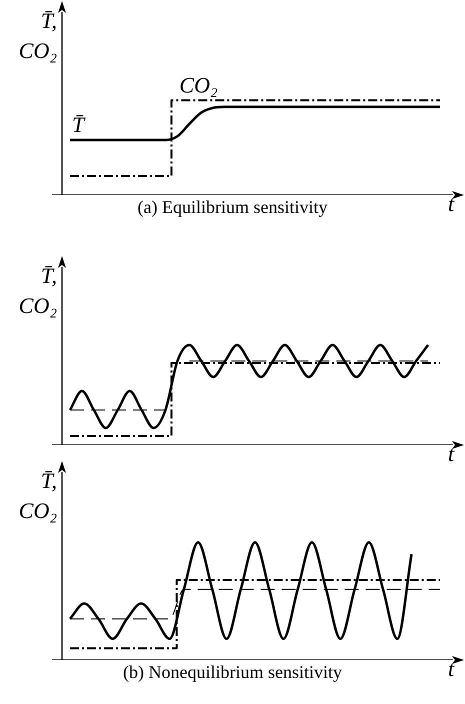  I want to click on text: (a) Equilibrium sensitivity, so click(233, 207).